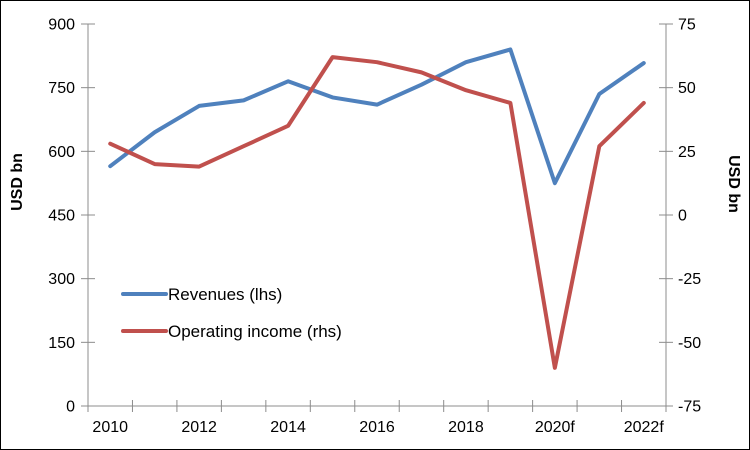 The image size is (750, 450). I want to click on x-axis-tick-label: 2018, so click(466, 427).